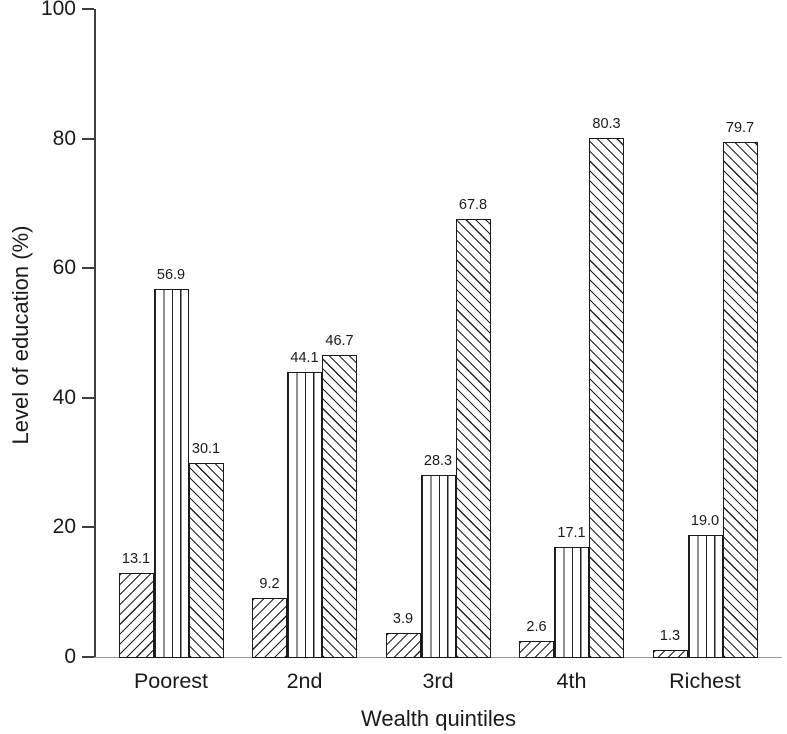 The image size is (787, 734). What do you see at coordinates (20, 335) in the screenshot?
I see `y-axis-title: Level of education (%)` at bounding box center [20, 335].